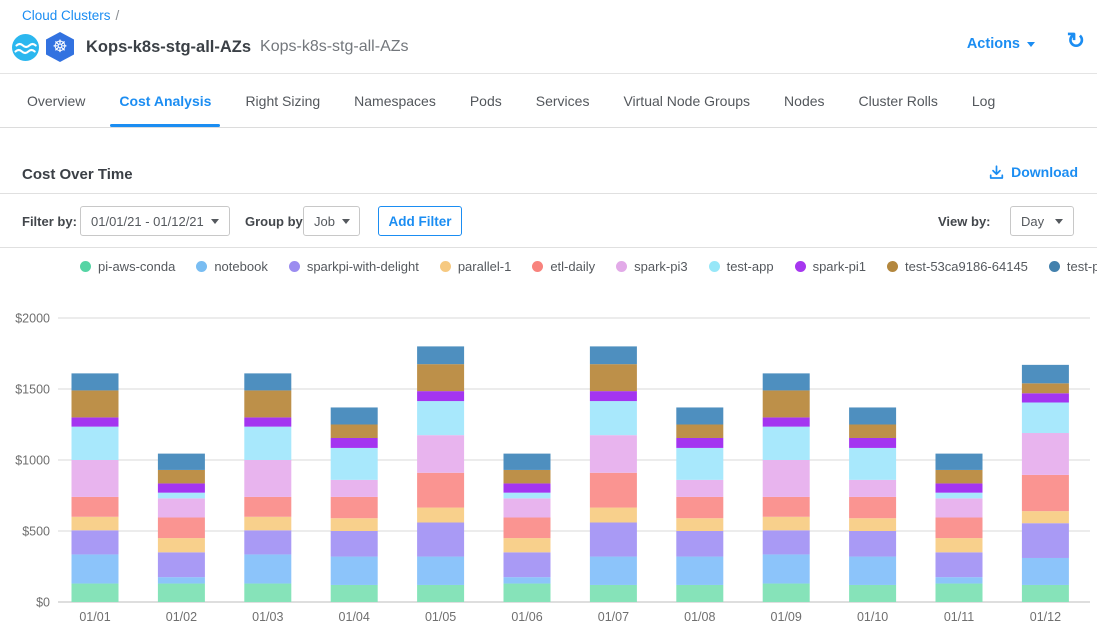  Describe the element at coordinates (165, 100) in the screenshot. I see `tab-cost-analysis: Cost Analysis` at that location.